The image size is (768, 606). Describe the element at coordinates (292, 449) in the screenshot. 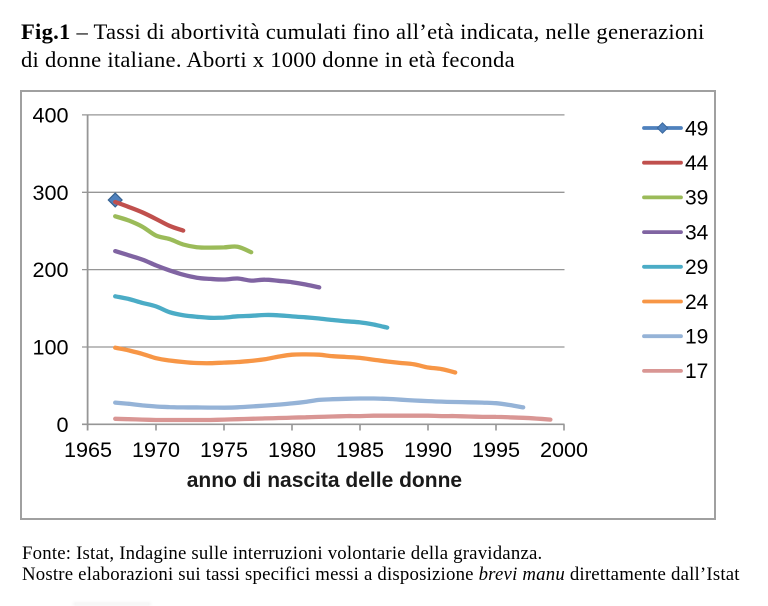

I see `svg-text: 1980` at that location.